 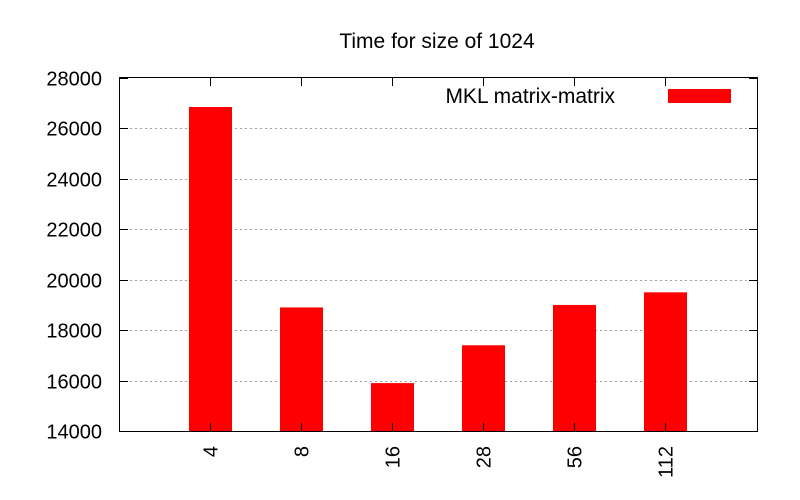 I want to click on legend: MKL matrix-matrix, so click(x=588, y=96).